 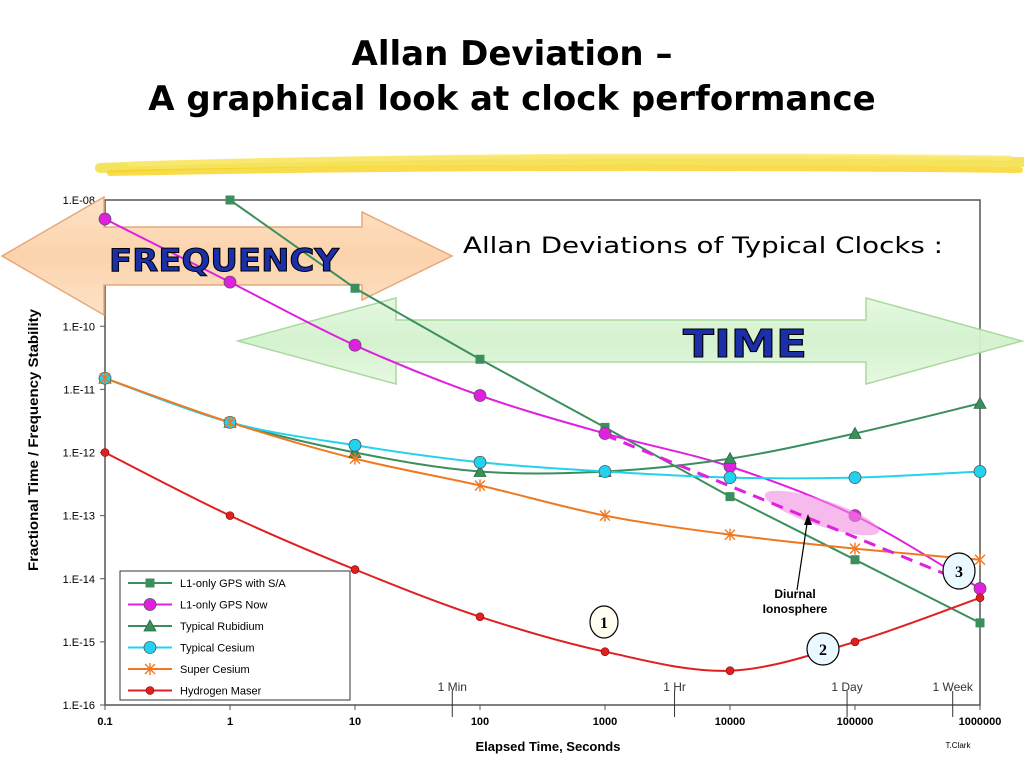 What do you see at coordinates (221, 692) in the screenshot?
I see `legend-label-hydrogen-maser: Hydrogen Maser` at bounding box center [221, 692].